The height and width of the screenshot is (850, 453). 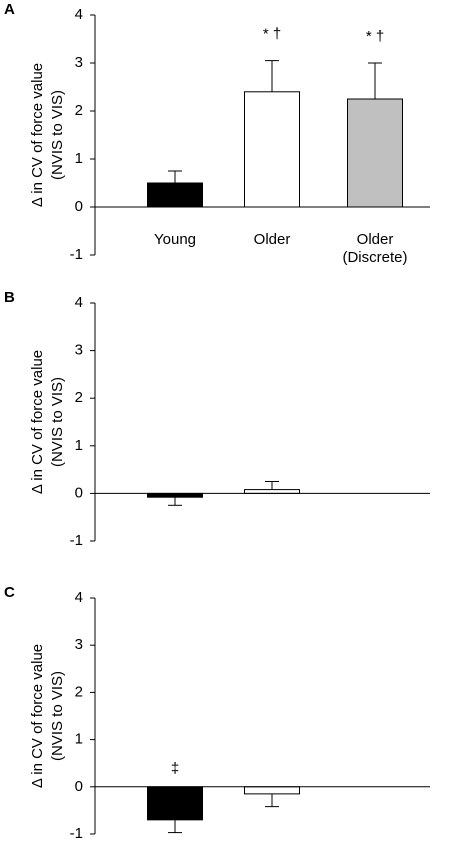 What do you see at coordinates (9, 9) in the screenshot?
I see `panel-label: A` at bounding box center [9, 9].